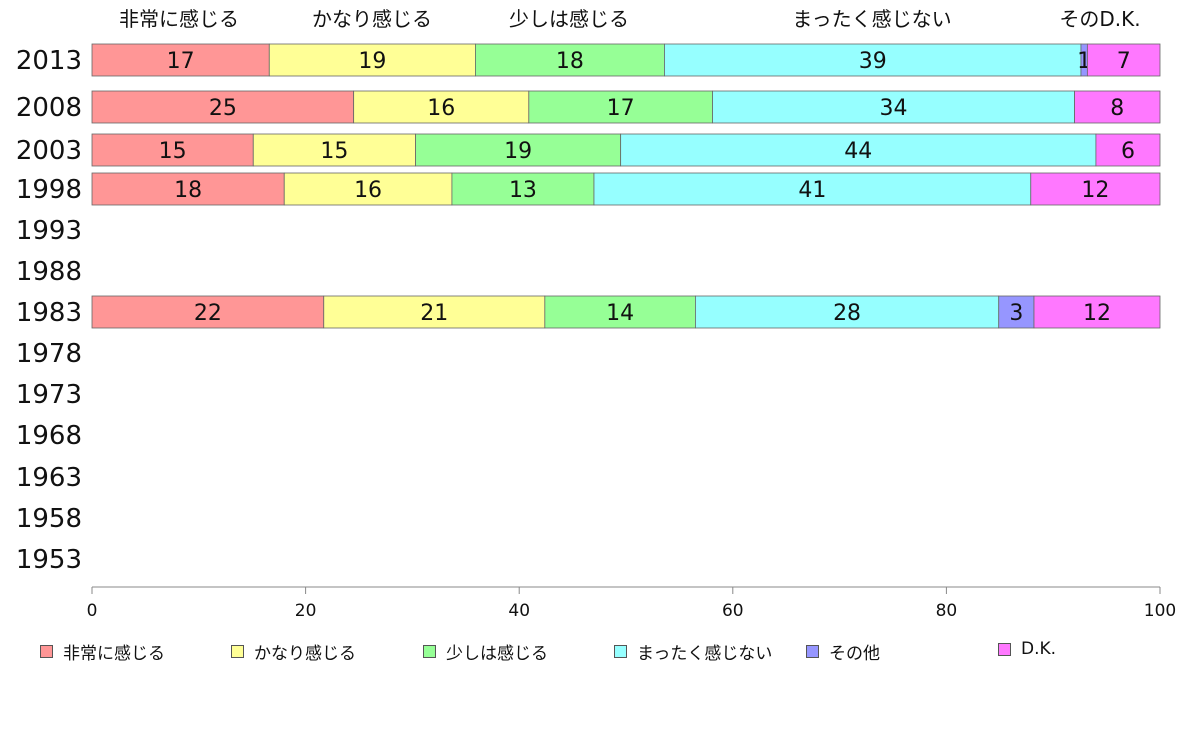  Describe the element at coordinates (947, 611) in the screenshot. I see `x-tick-label: 80` at that location.